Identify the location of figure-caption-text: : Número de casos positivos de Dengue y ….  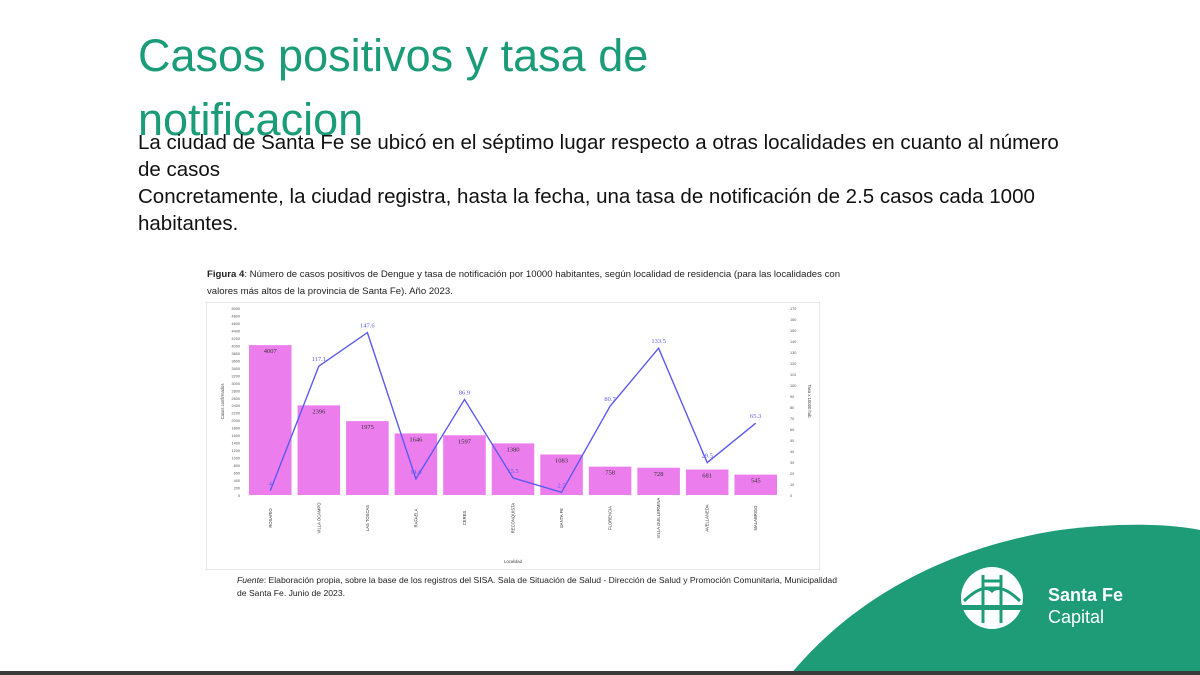
(524, 283).